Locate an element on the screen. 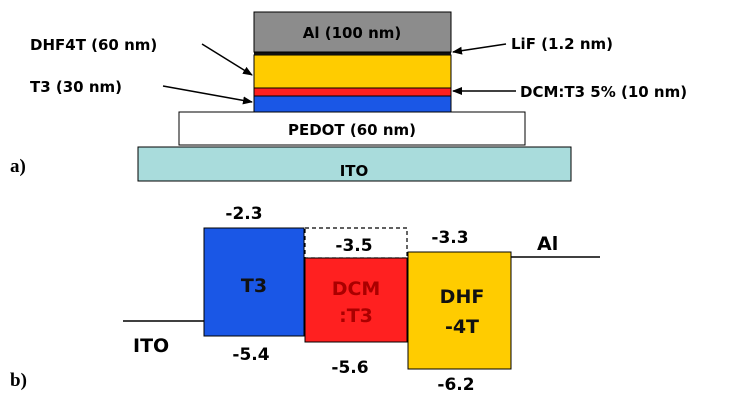 The height and width of the screenshot is (393, 748). dhf4t-callout-arrow is located at coordinates (227, 59).